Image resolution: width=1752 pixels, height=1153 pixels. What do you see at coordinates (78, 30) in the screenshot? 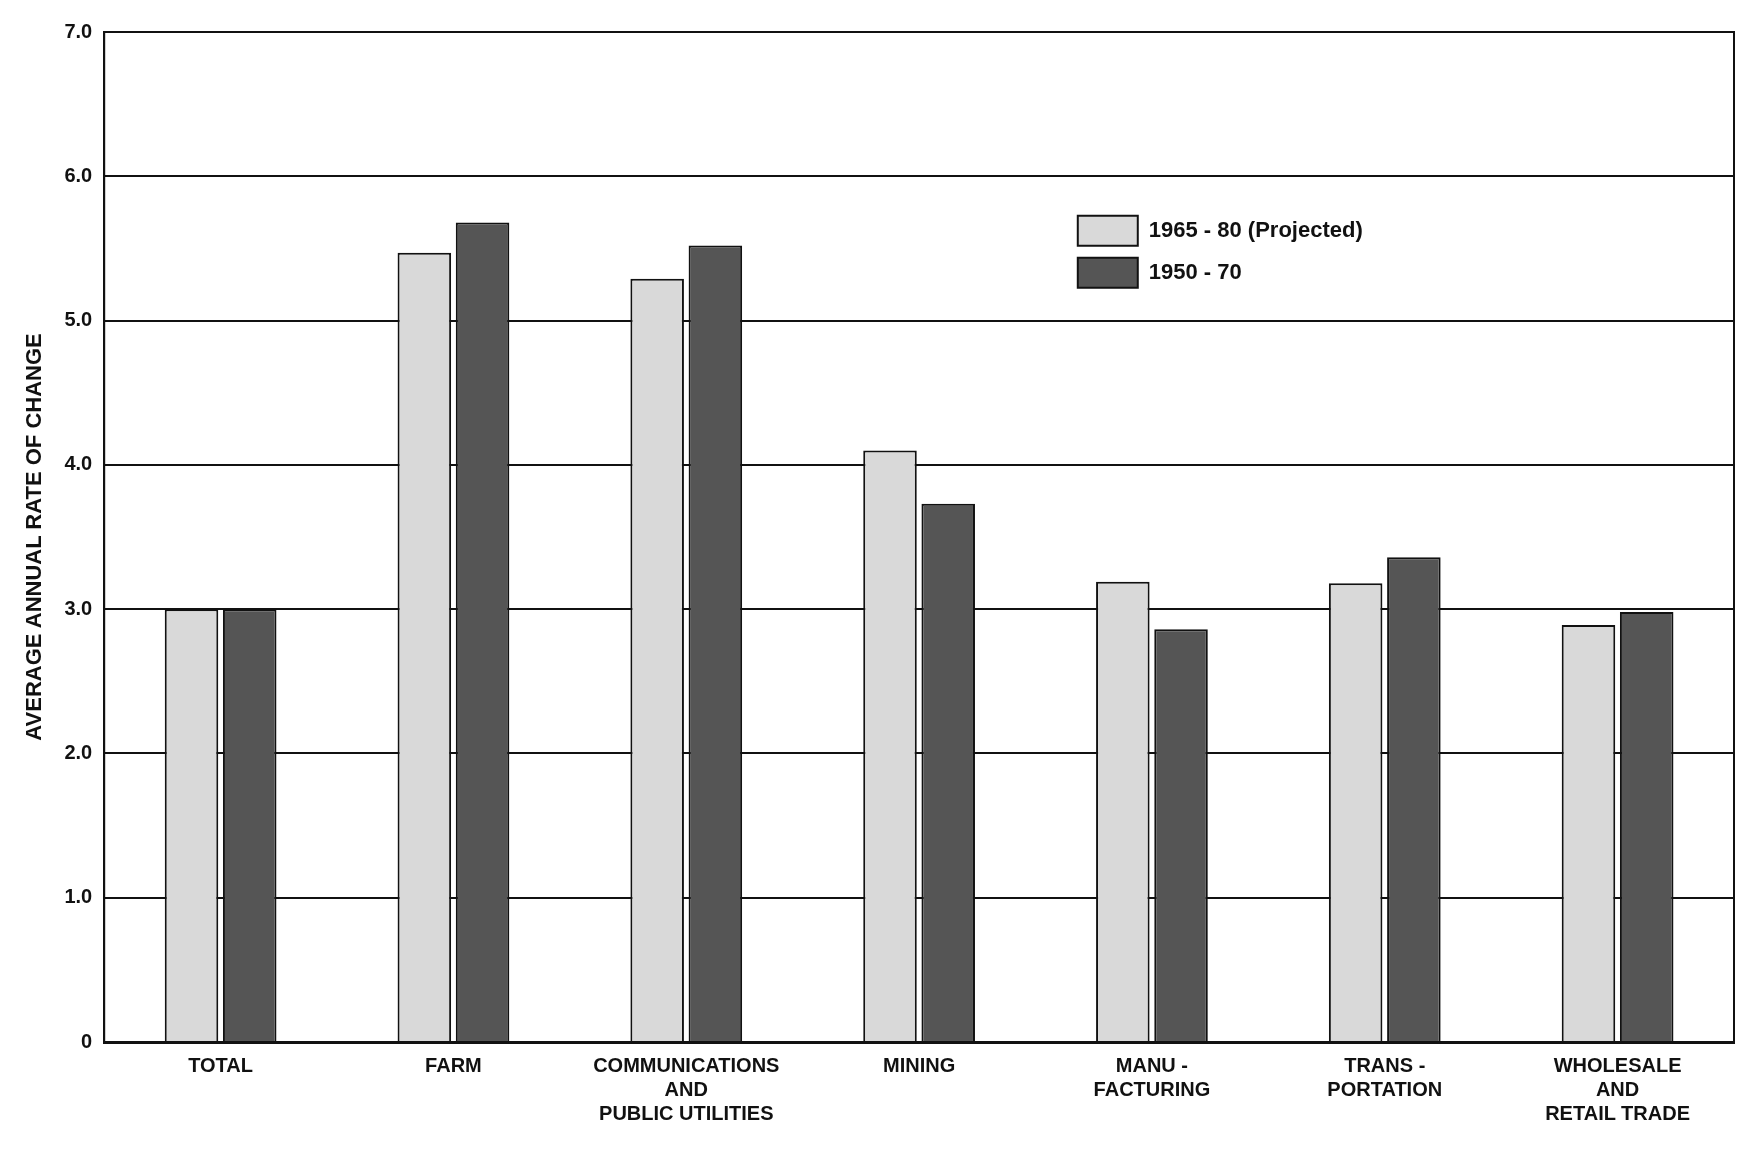
I see `y-tick-label: 7.0` at bounding box center [78, 30].